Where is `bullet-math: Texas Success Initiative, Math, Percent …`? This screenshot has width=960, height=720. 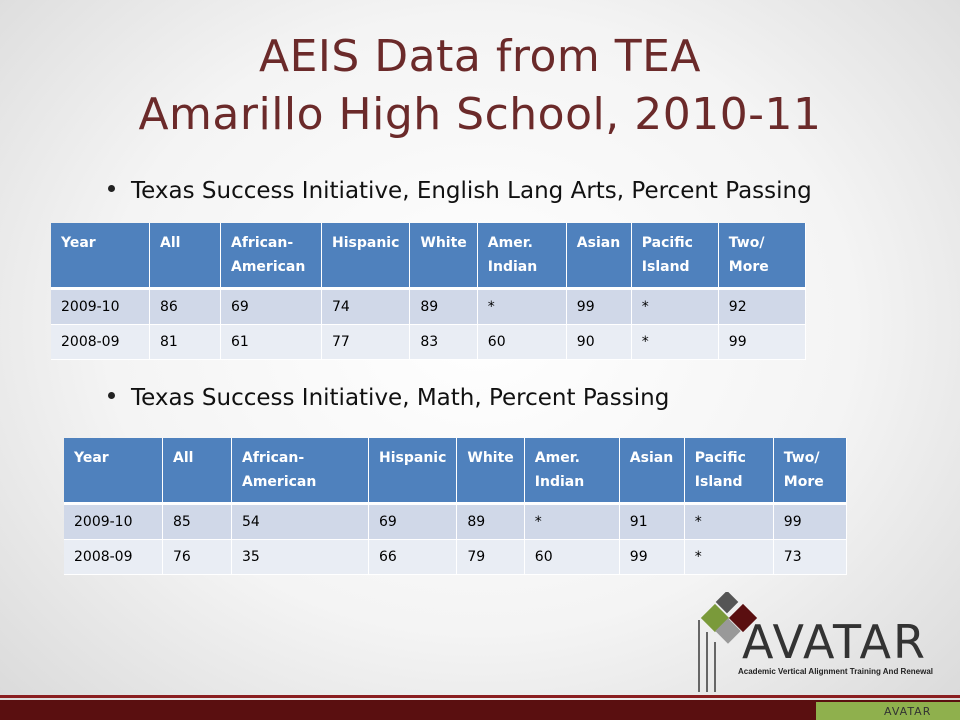
bullet-math: Texas Success Initiative, Math, Percent … is located at coordinates (388, 398).